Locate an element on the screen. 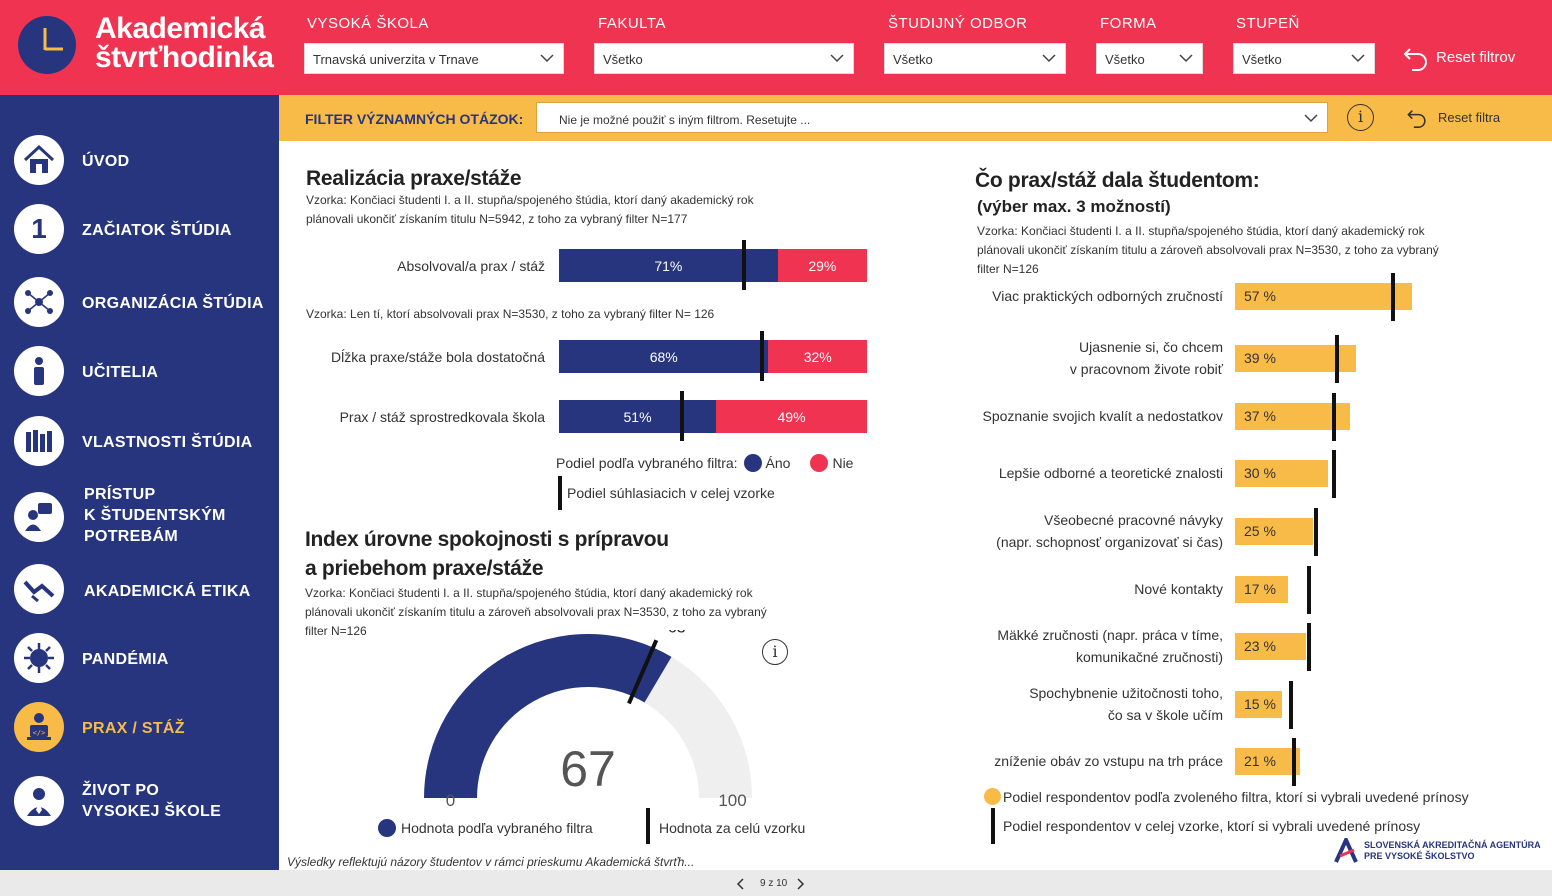 The height and width of the screenshot is (896, 1552). sidebar-item-prax: </> PRAX / STÁŽ is located at coordinates (139, 727).